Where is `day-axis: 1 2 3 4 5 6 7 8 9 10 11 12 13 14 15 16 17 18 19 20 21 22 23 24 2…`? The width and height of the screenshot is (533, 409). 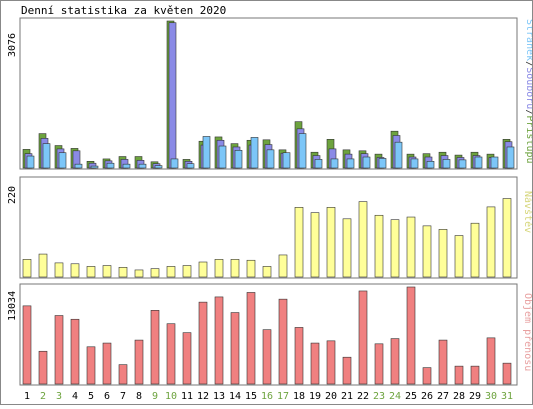
day-axis: 1 2 3 4 5 6 7 8 9 10 11 12 13 14 15 16 17 18 19 20 21 22 23 24 2… is located at coordinates (268, 396).